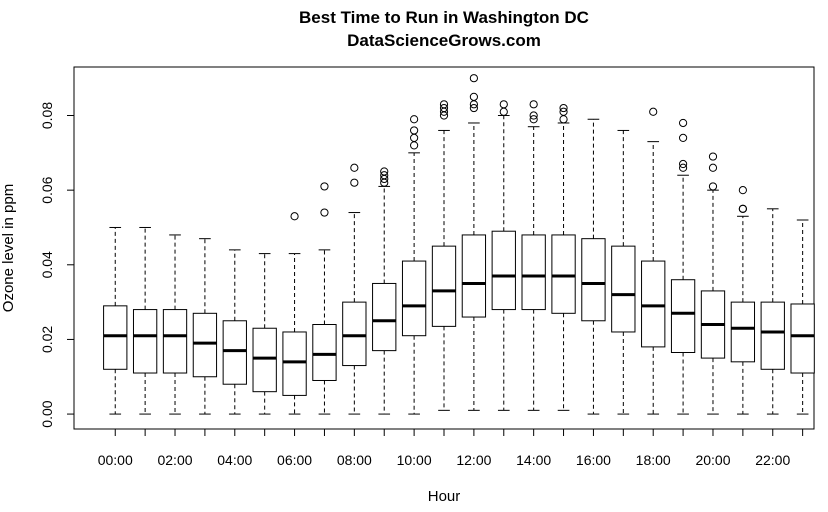 The image size is (828, 512). What do you see at coordinates (47, 115) in the screenshot?
I see `y-tick-label: 0.08` at bounding box center [47, 115].